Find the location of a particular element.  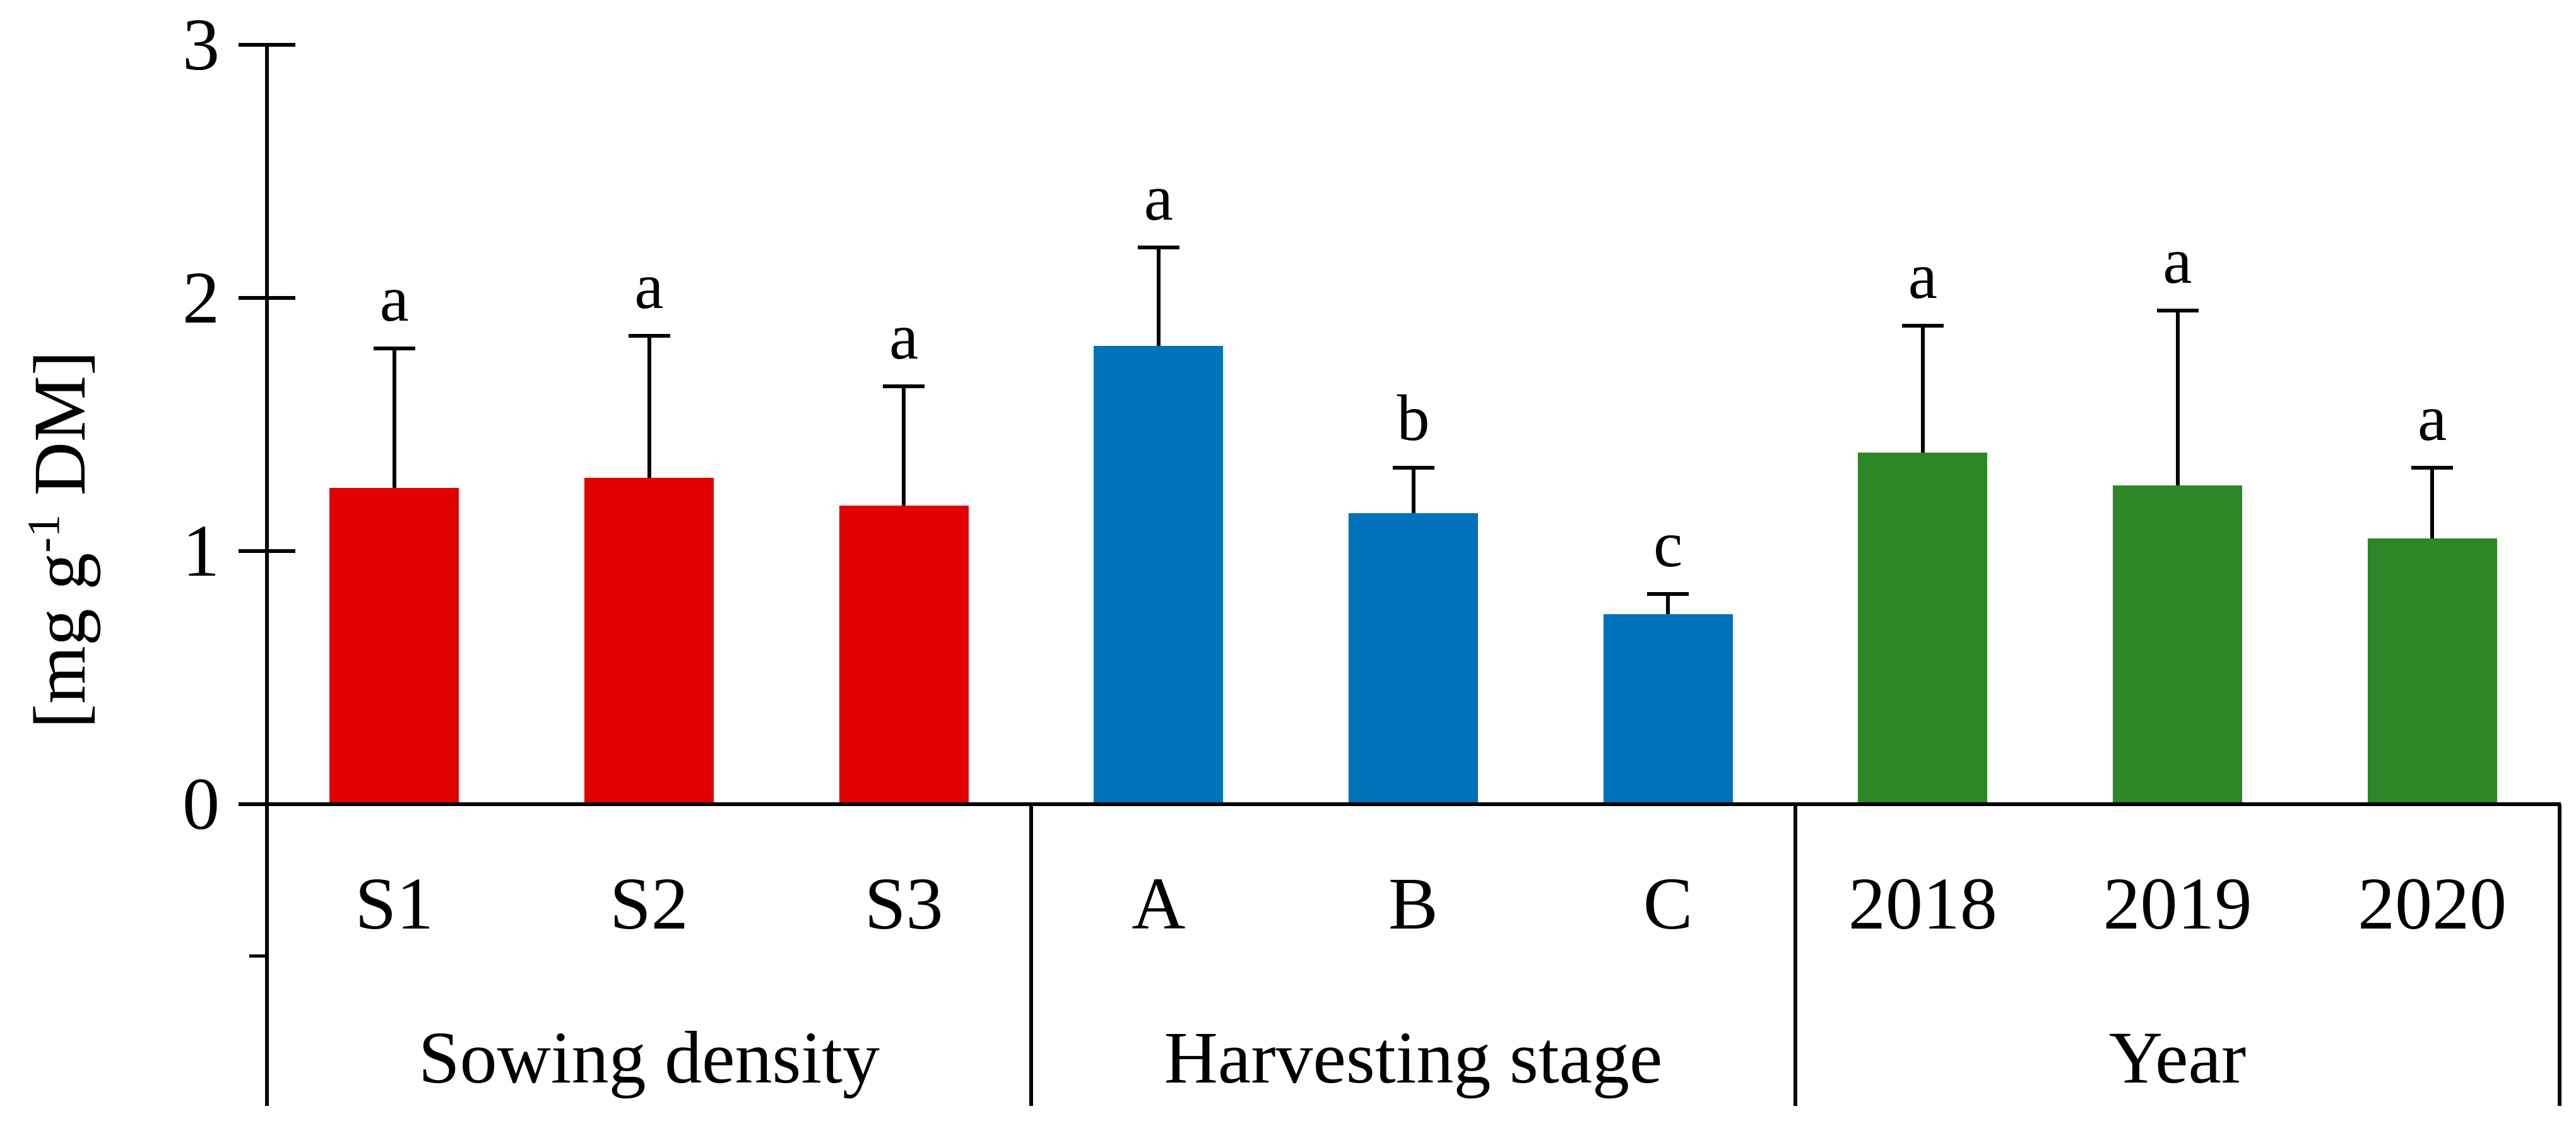

error-bar-S2 is located at coordinates (649, 407).